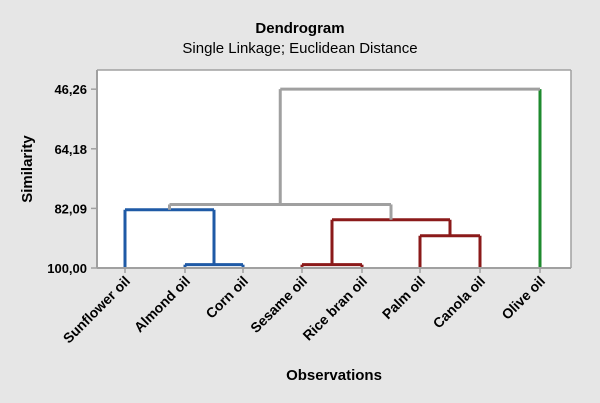  Describe the element at coordinates (70, 149) in the screenshot. I see `y-tick-label: 64,18` at that location.